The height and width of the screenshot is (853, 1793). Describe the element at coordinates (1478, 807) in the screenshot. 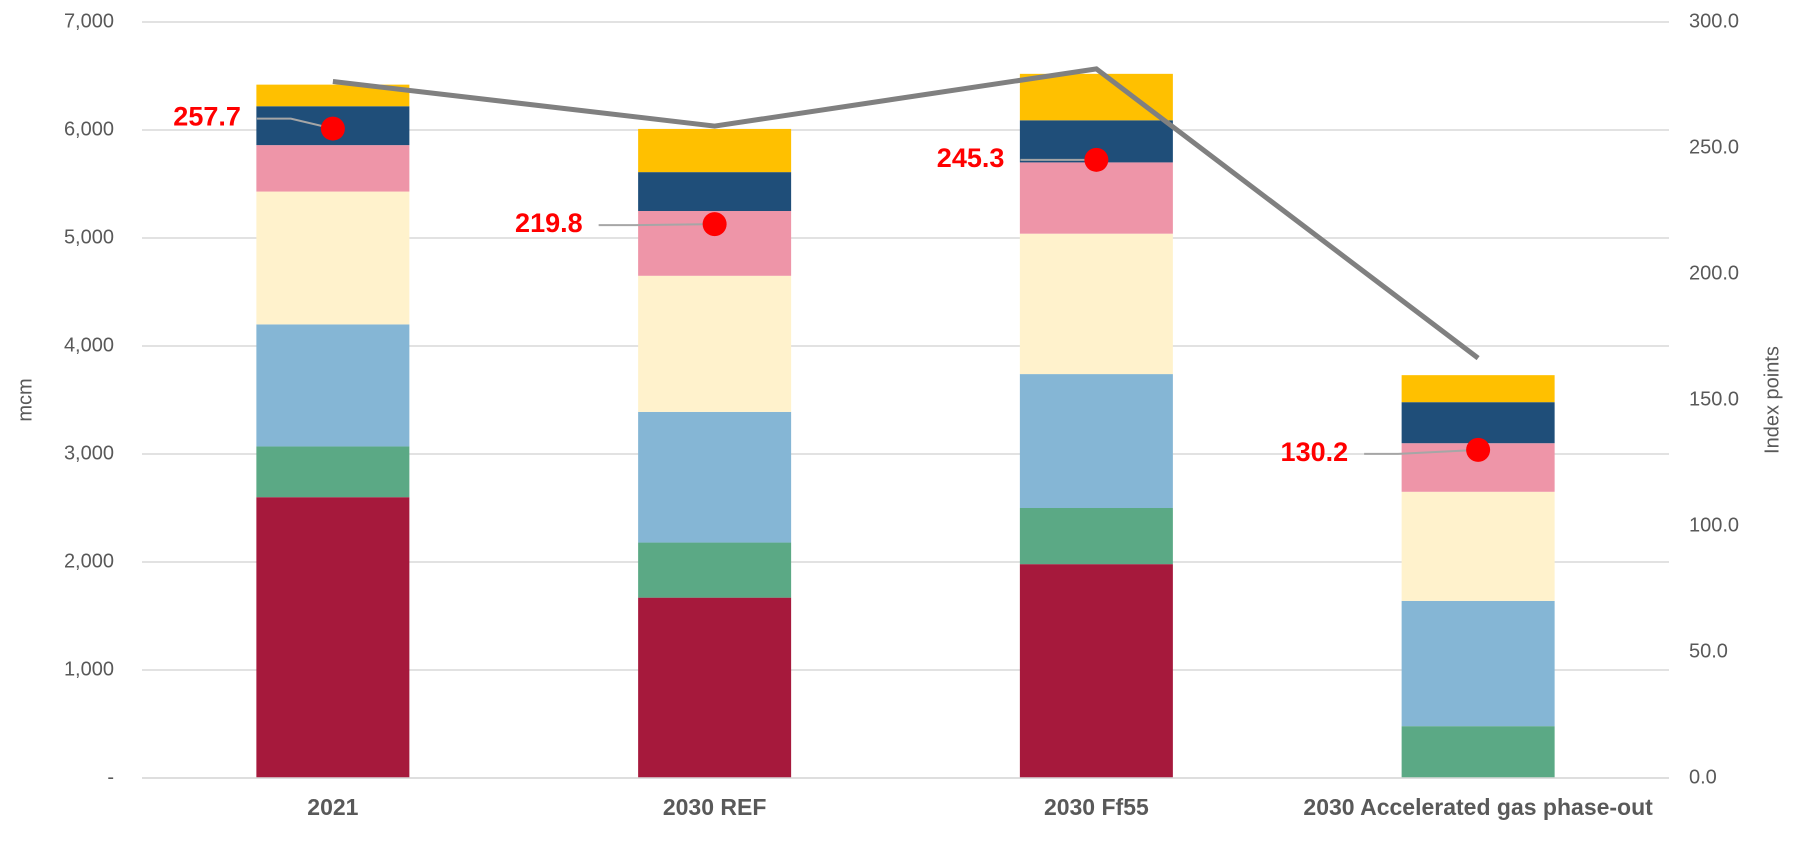

I see `x-tick-label: 2030 Accelerated gas phase-out` at that location.